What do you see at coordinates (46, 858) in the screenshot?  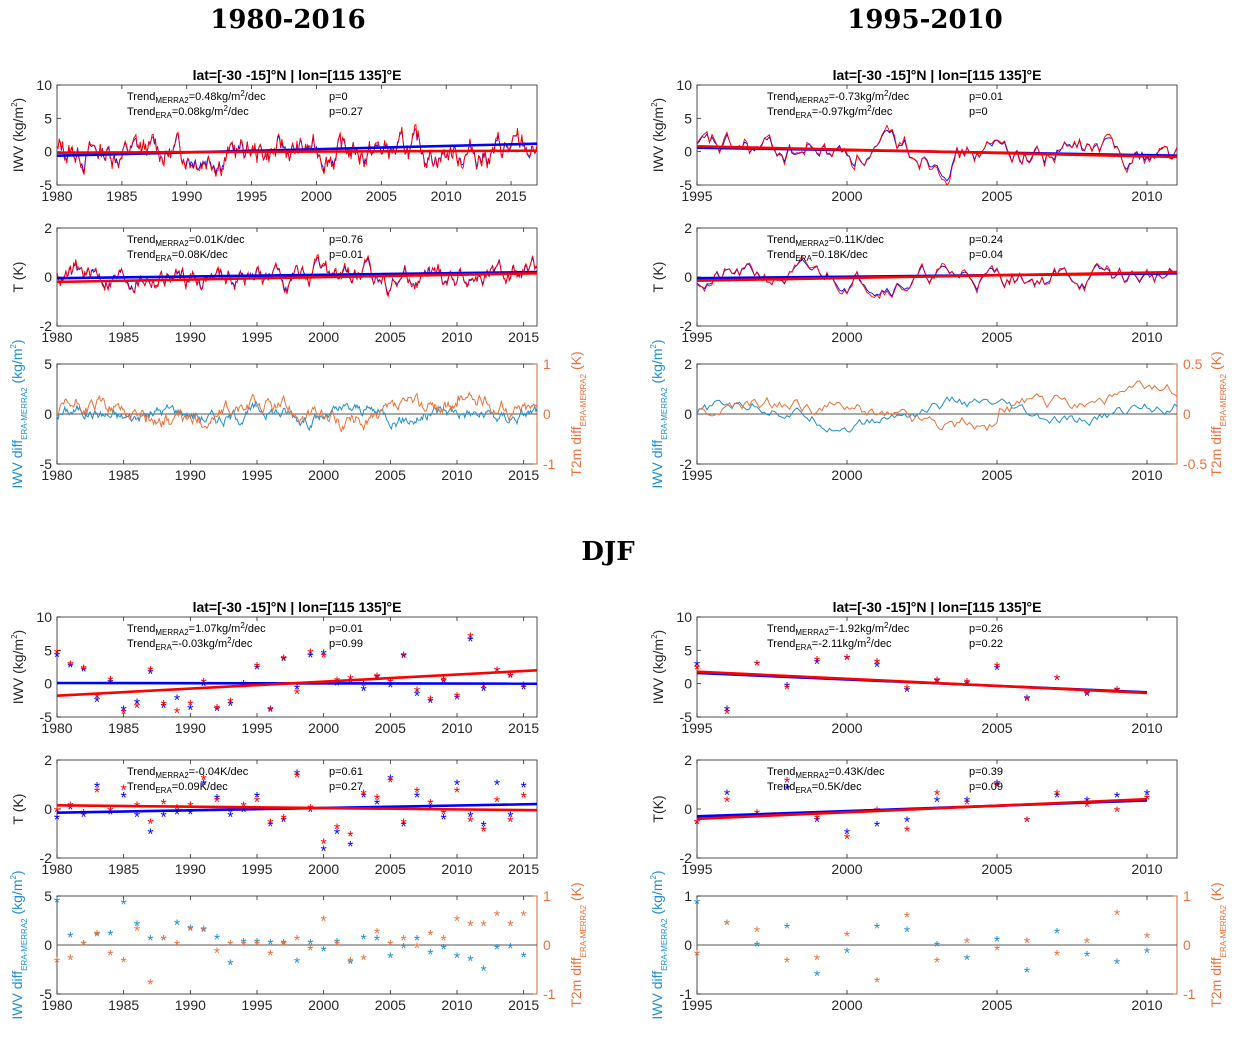 I see `y-tick-label: -2` at bounding box center [46, 858].